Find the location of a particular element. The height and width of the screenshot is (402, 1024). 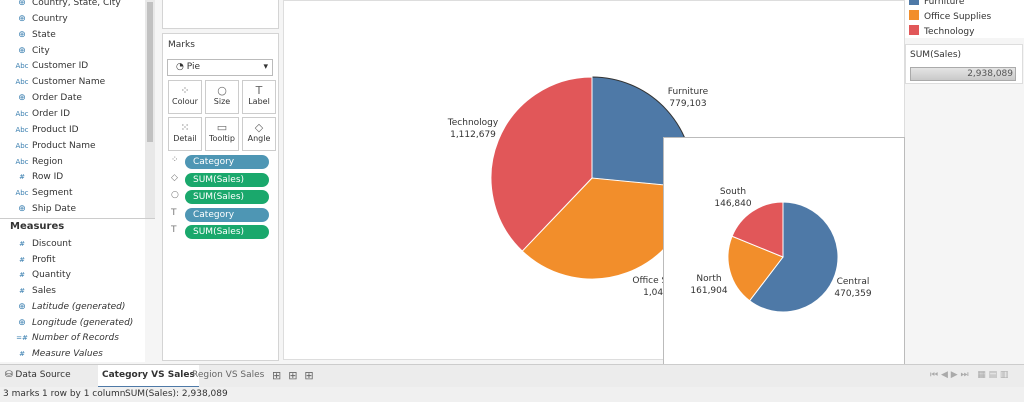

legend-label: Furniture is located at coordinates (944, 3).